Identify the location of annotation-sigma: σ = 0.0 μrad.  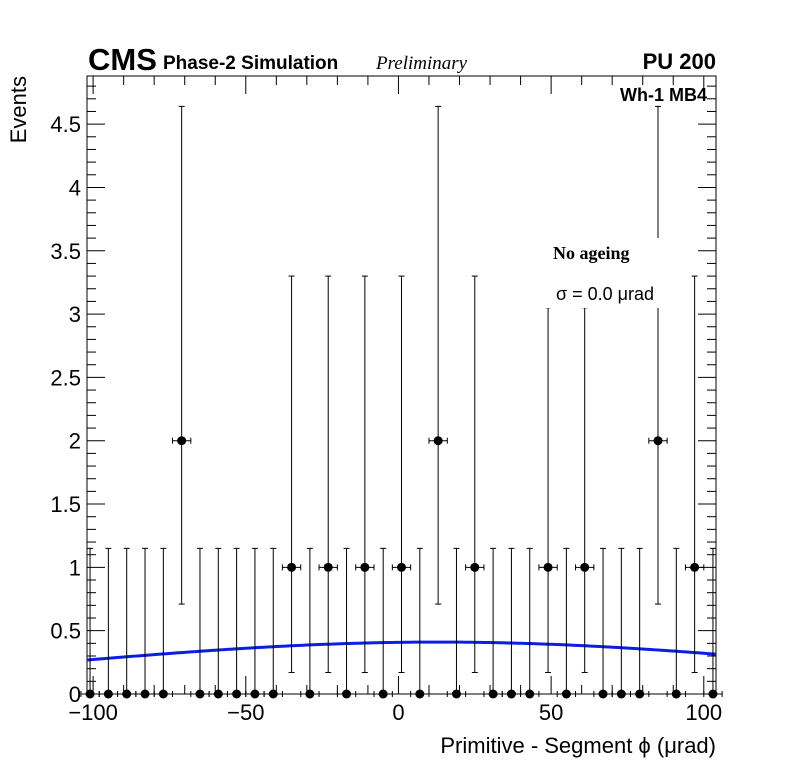
(605, 294).